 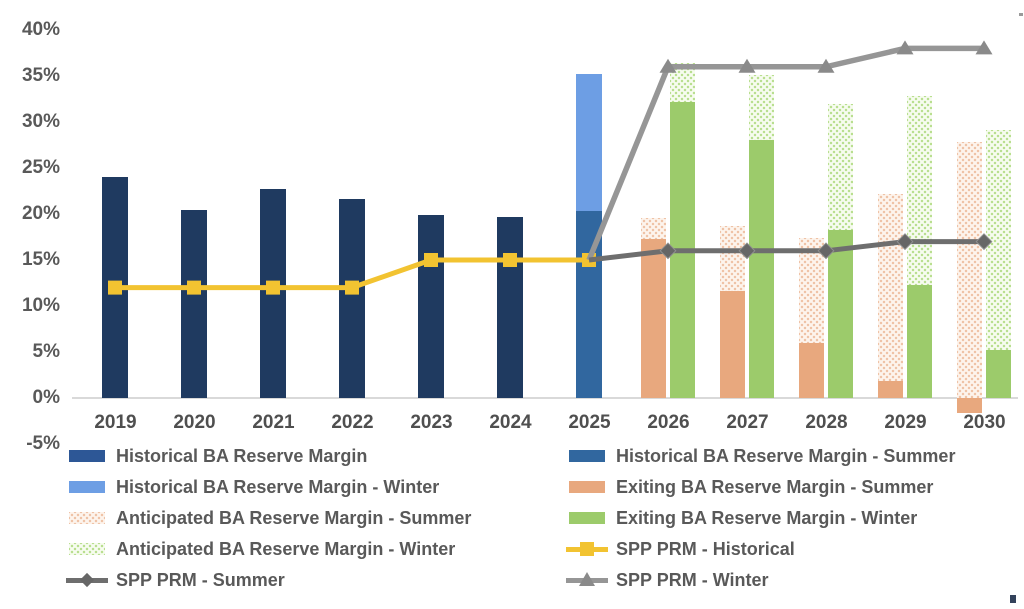 I want to click on y-tick-label: 0%, so click(x=46, y=397).